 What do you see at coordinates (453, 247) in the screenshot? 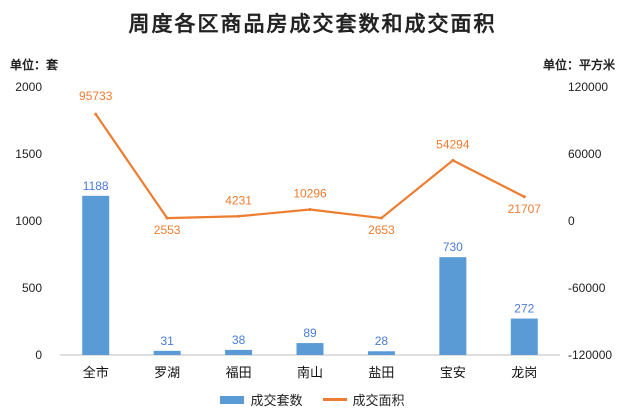
I see `bar-label-5: 730` at bounding box center [453, 247].